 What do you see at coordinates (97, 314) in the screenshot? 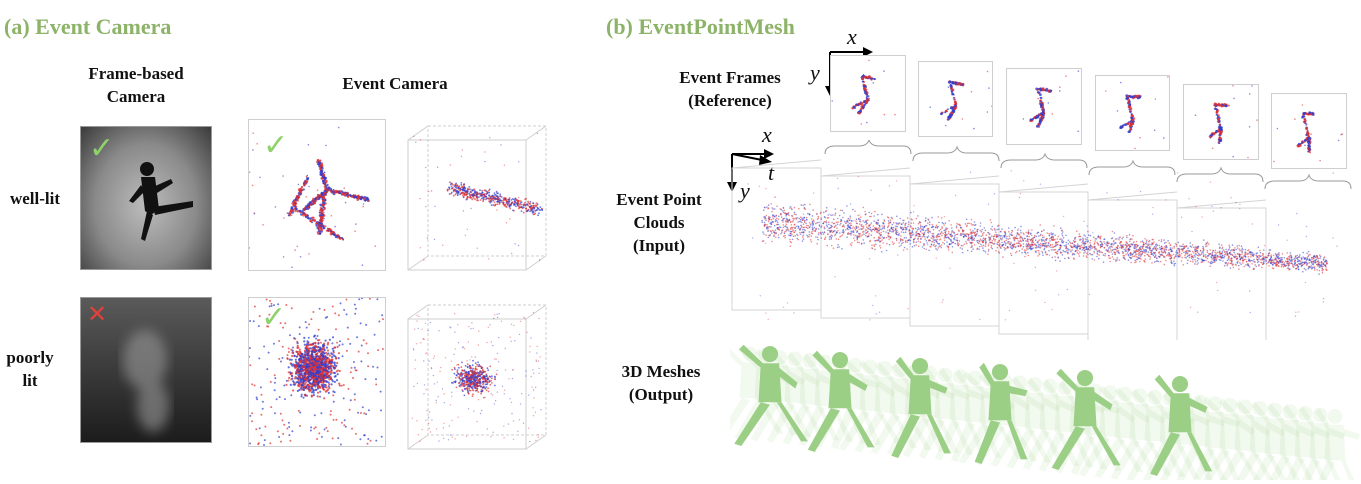
I see `cross-mark: ✕` at bounding box center [97, 314].